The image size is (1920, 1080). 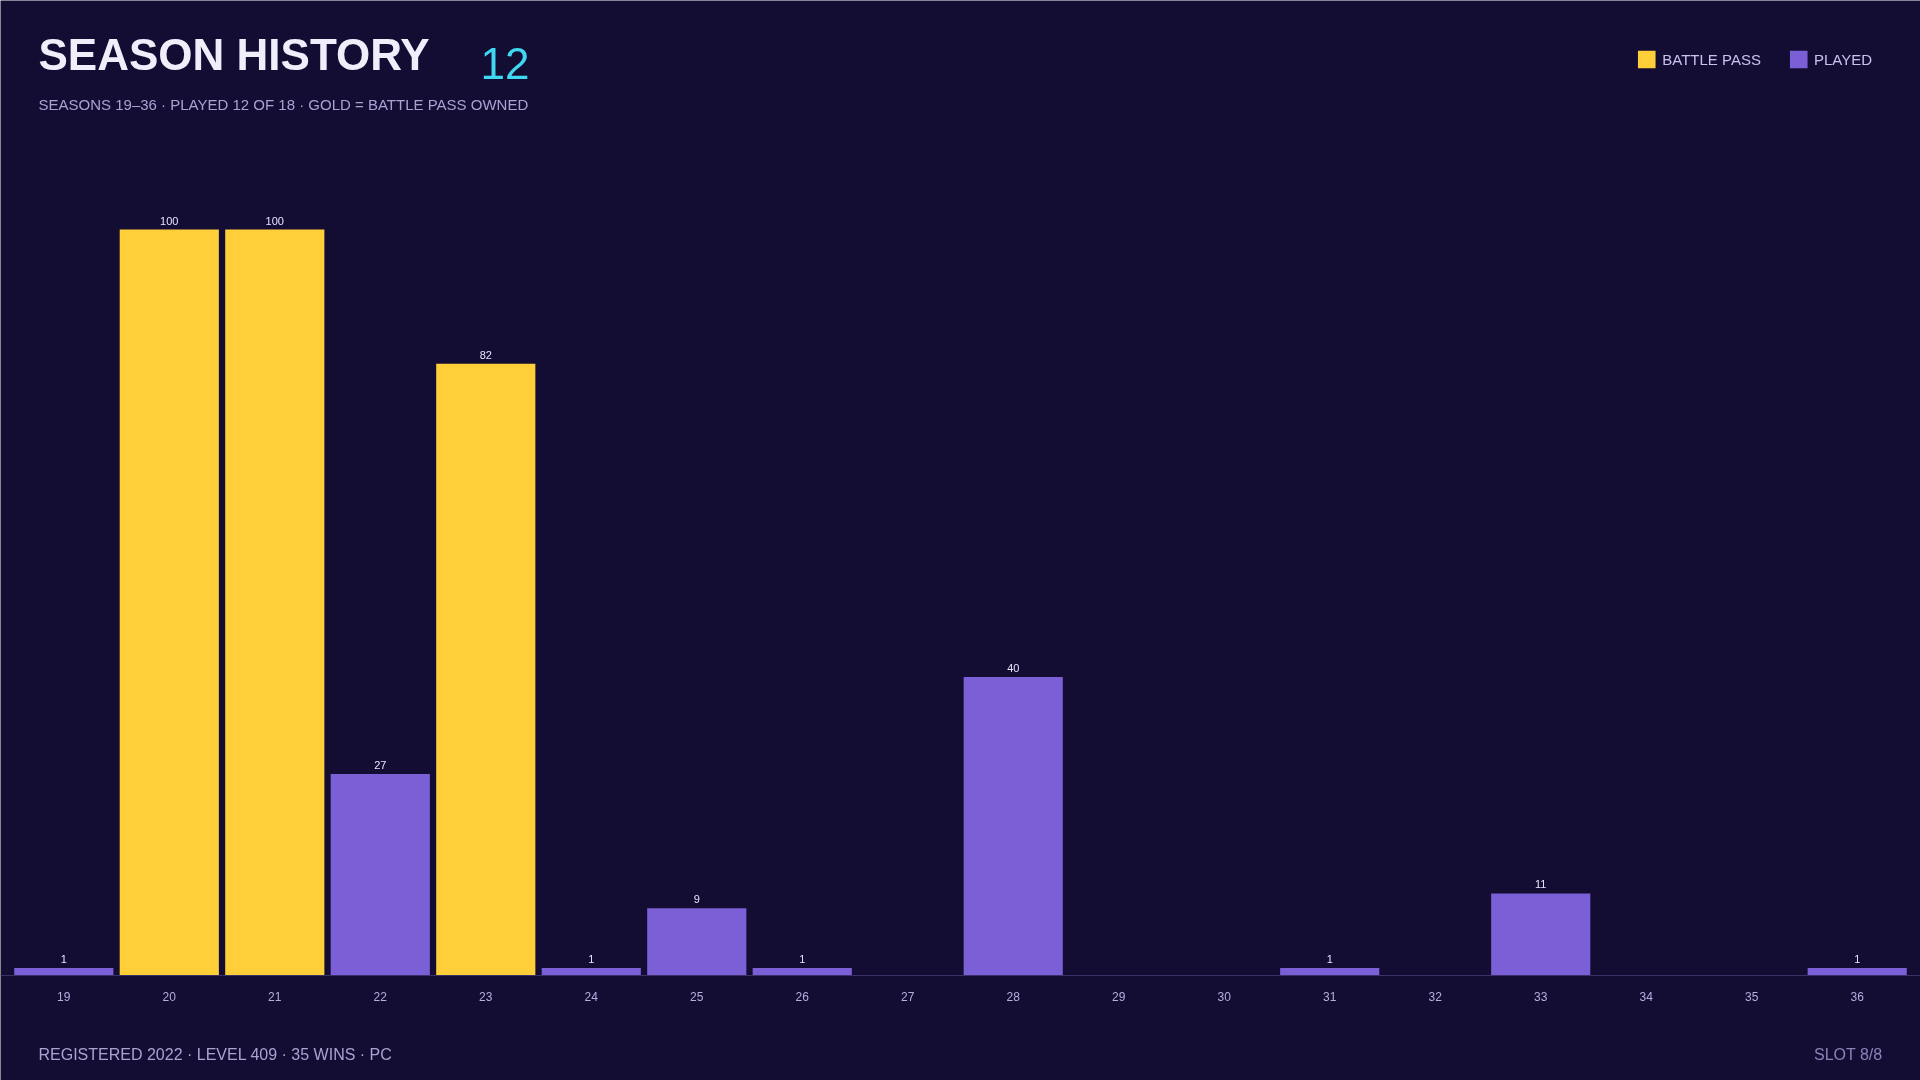 I want to click on x-tick-label: 33, so click(x=1541, y=996).